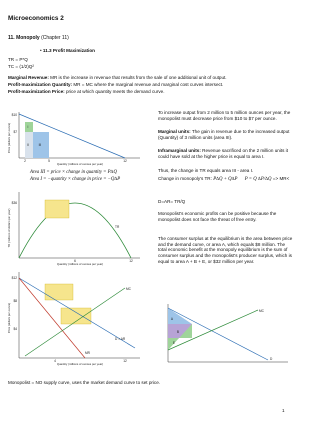  I want to click on y-axis-label: TR (millions of dollars per year), so click(9, 228).